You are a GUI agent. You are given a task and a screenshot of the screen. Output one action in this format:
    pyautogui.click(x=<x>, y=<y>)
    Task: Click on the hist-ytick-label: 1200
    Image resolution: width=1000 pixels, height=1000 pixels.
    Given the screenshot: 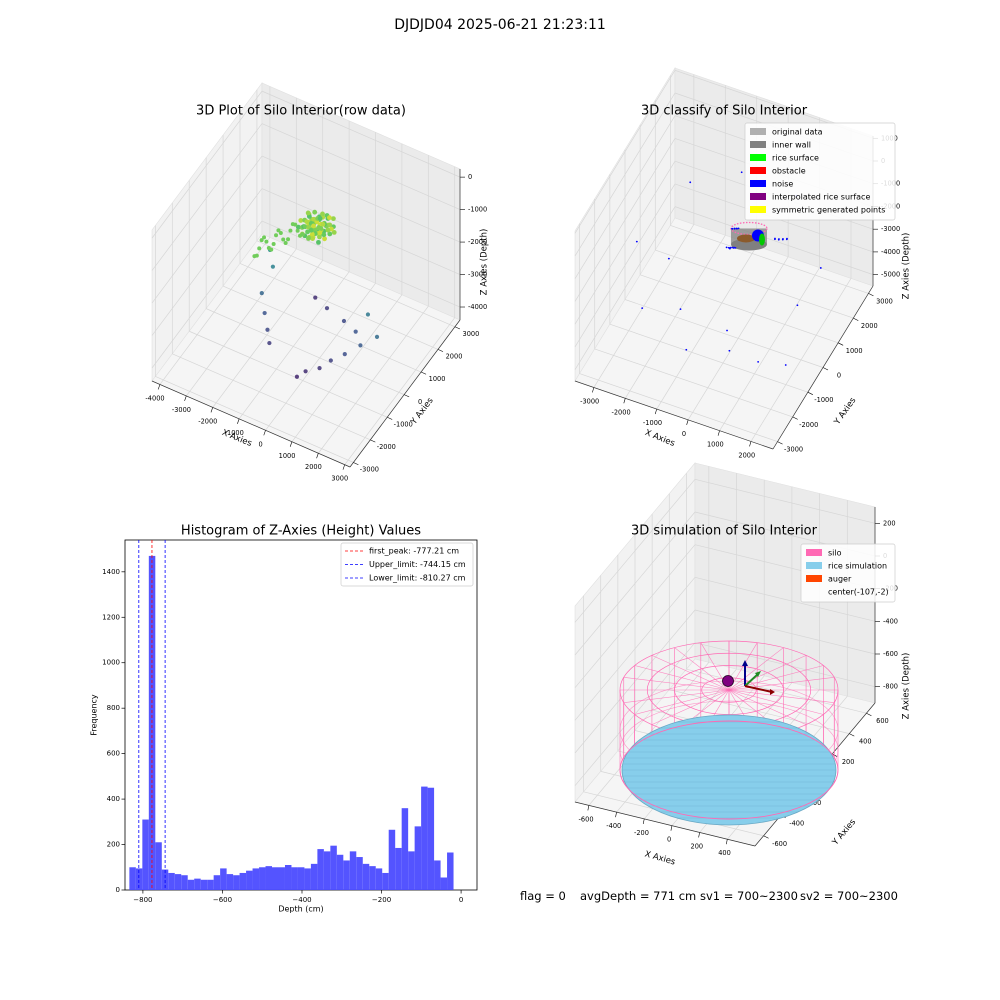 What is the action you would take?
    pyautogui.click(x=111, y=617)
    